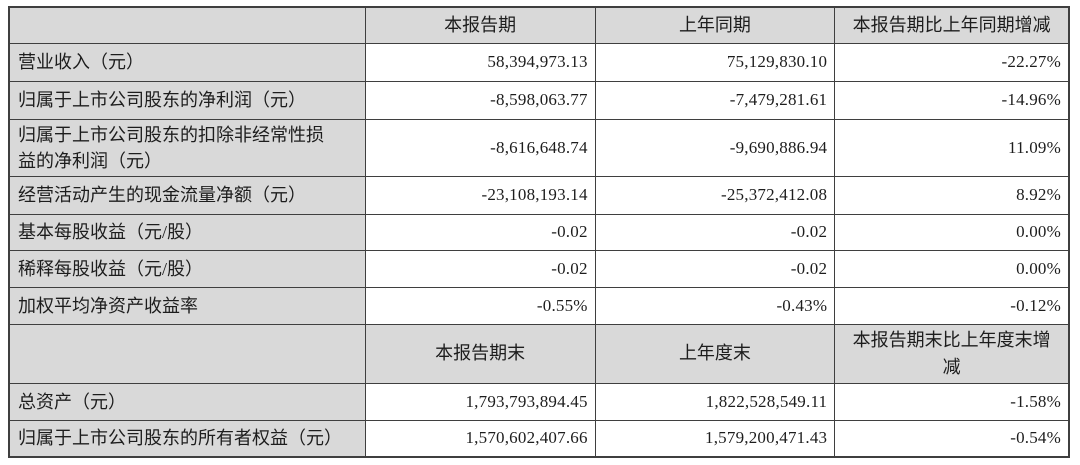 The height and width of the screenshot is (465, 1080). Describe the element at coordinates (187, 100) in the screenshot. I see `metric-label-cell: 归属于上市公司股东的净利润（元）` at that location.